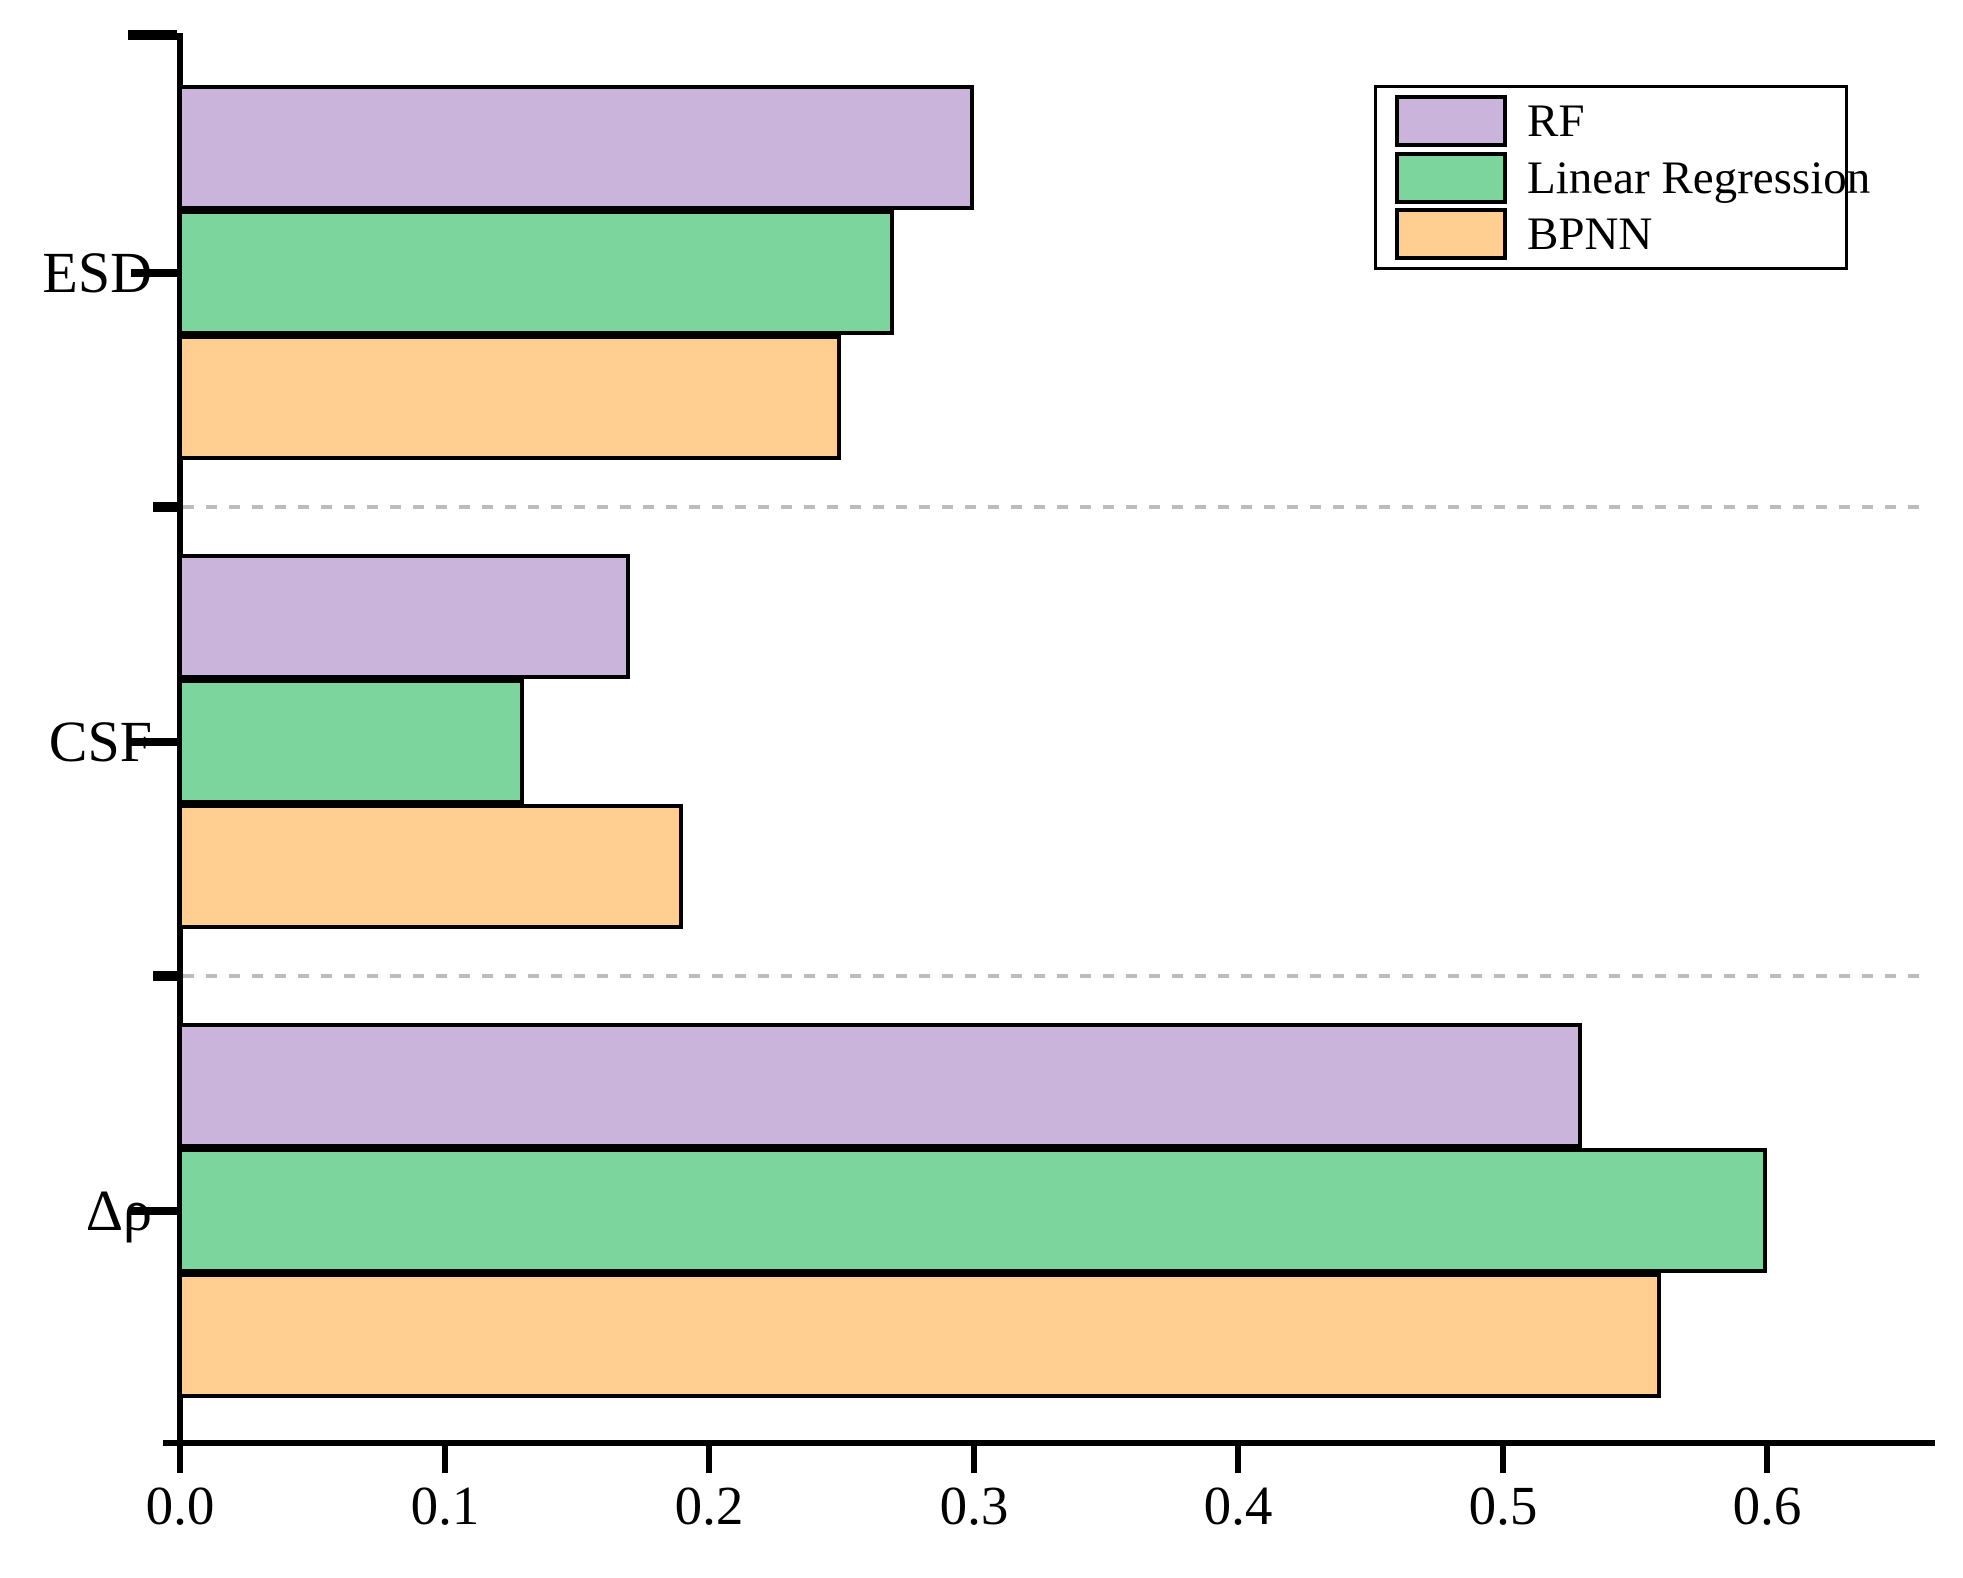 This screenshot has width=1963, height=1578. What do you see at coordinates (97, 272) in the screenshot?
I see `y-category-label: ESD` at bounding box center [97, 272].